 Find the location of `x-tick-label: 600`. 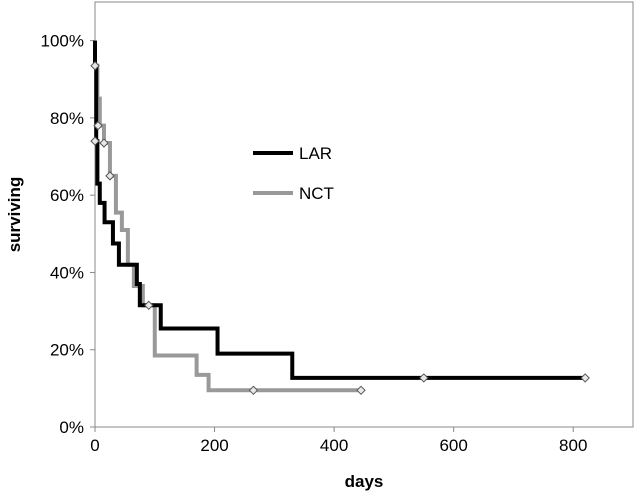

x-tick-label: 600 is located at coordinates (453, 445).